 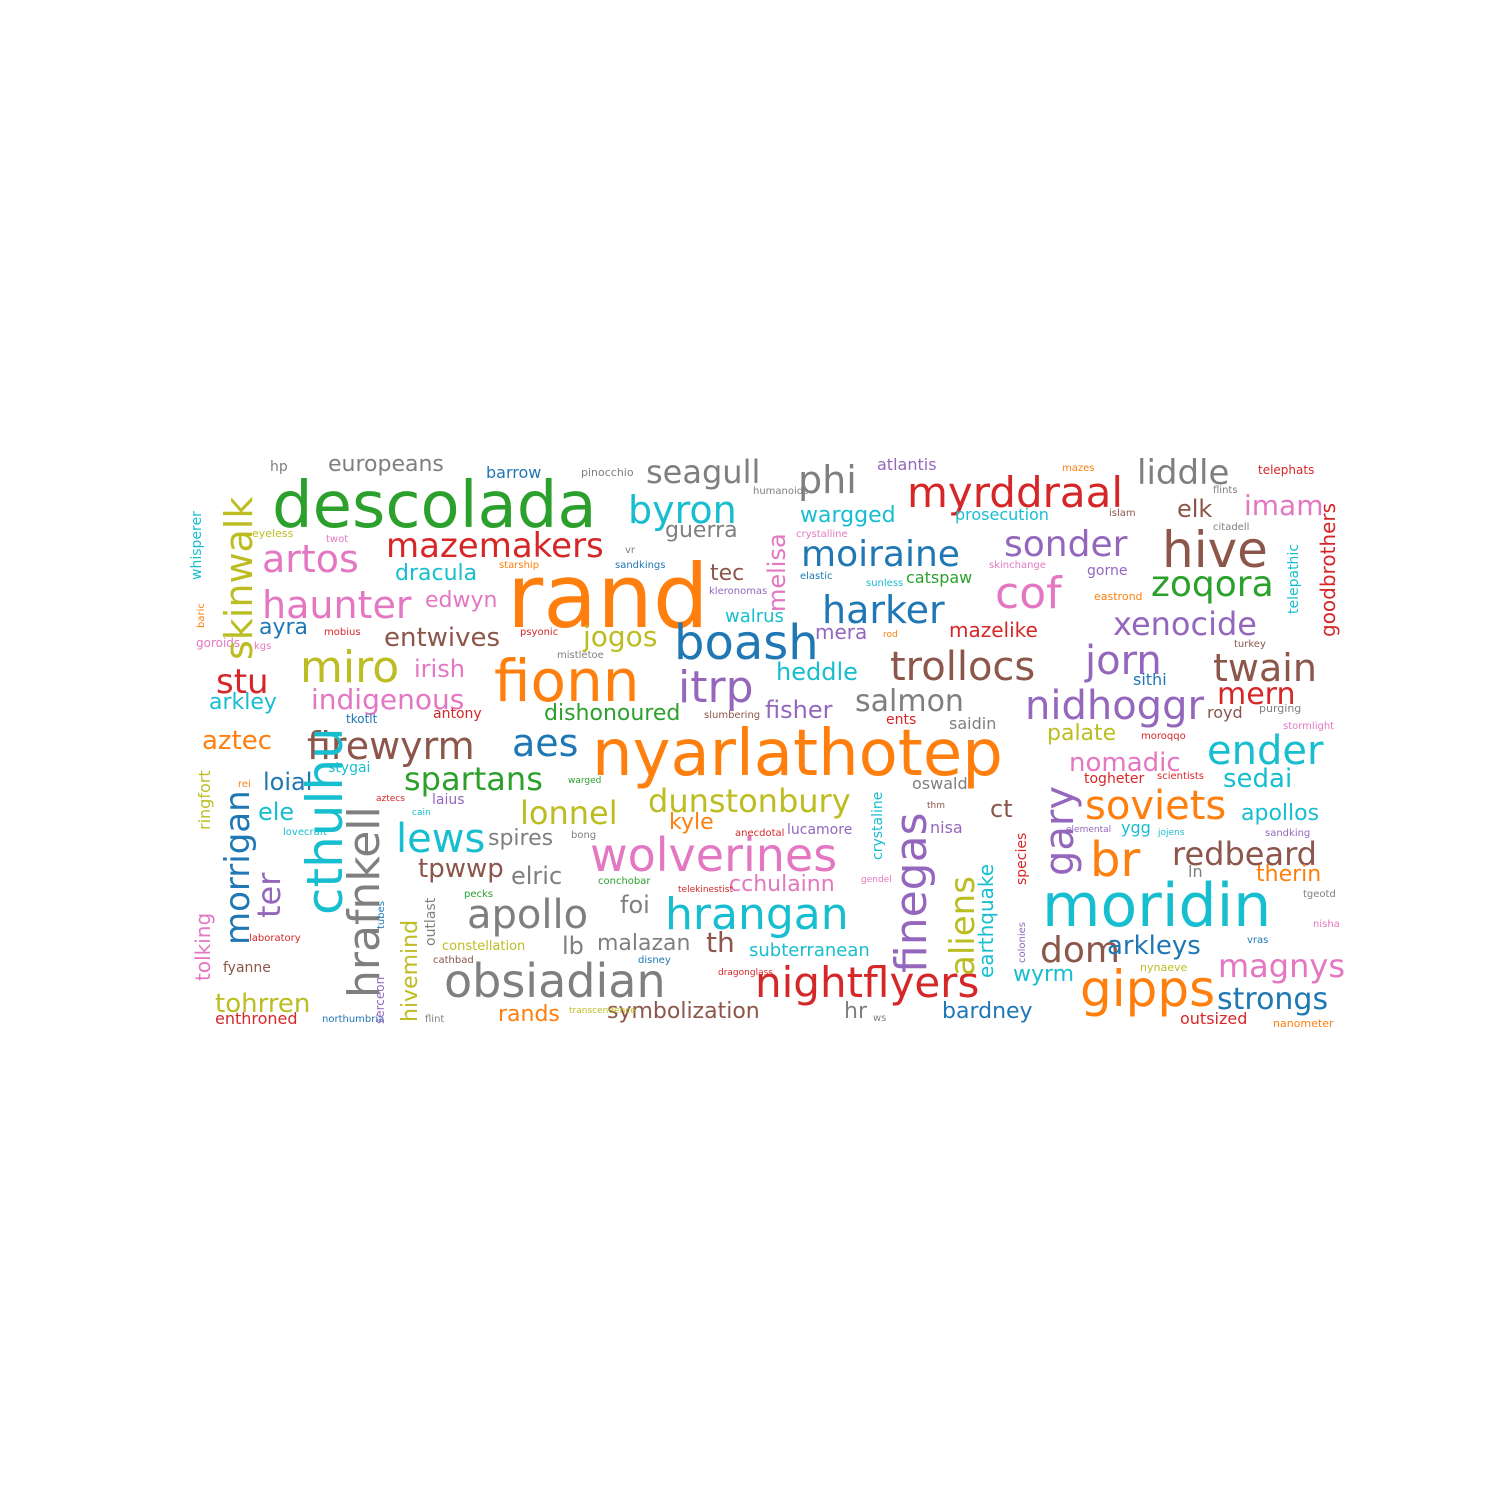 I want to click on word-togheter: scientists, so click(x=1181, y=776).